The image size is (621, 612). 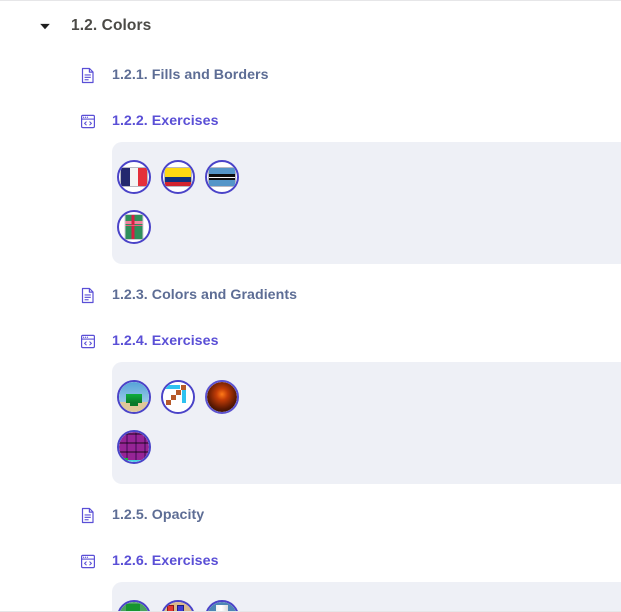 I want to click on entry-link-exercises-1-2-6: 1.2.6. Exercises, so click(x=165, y=561).